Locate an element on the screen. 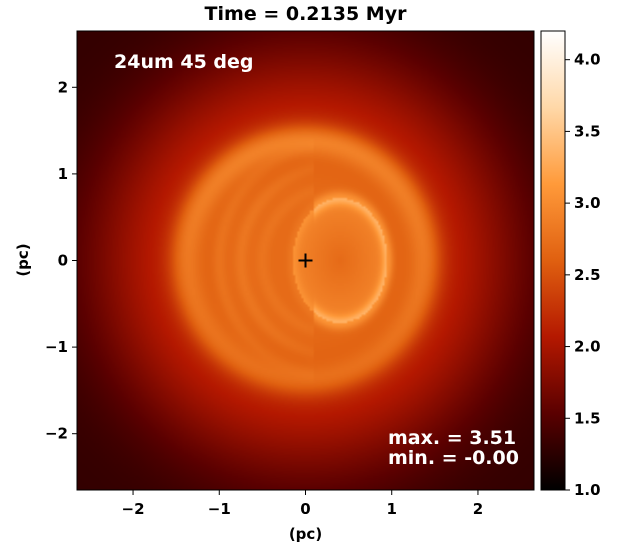 This screenshot has height=547, width=631. x-tick-label: 0 is located at coordinates (305, 509).